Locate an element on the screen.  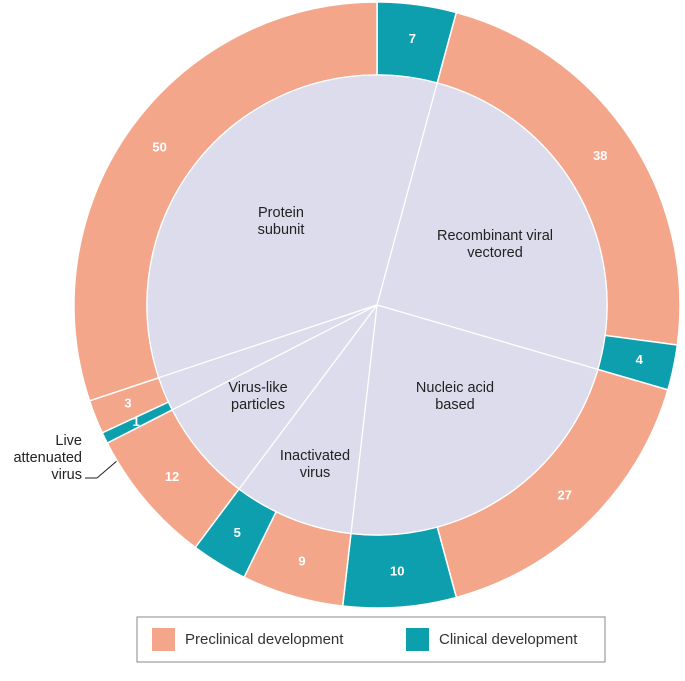
segment-label: 1 is located at coordinates (136, 421).